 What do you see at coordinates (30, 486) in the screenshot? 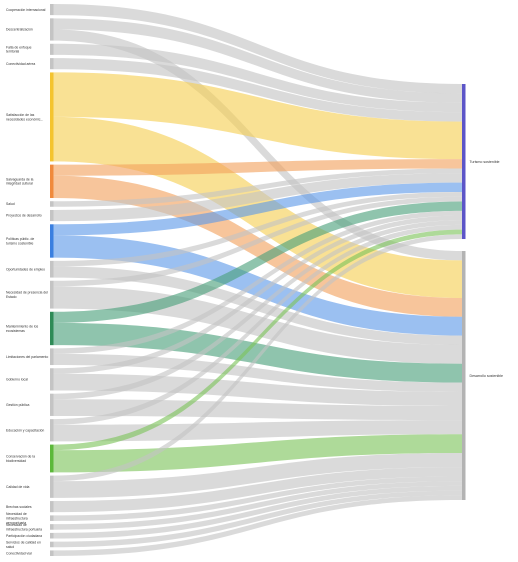
I see `source-node: Calidad de vida` at bounding box center [30, 486].